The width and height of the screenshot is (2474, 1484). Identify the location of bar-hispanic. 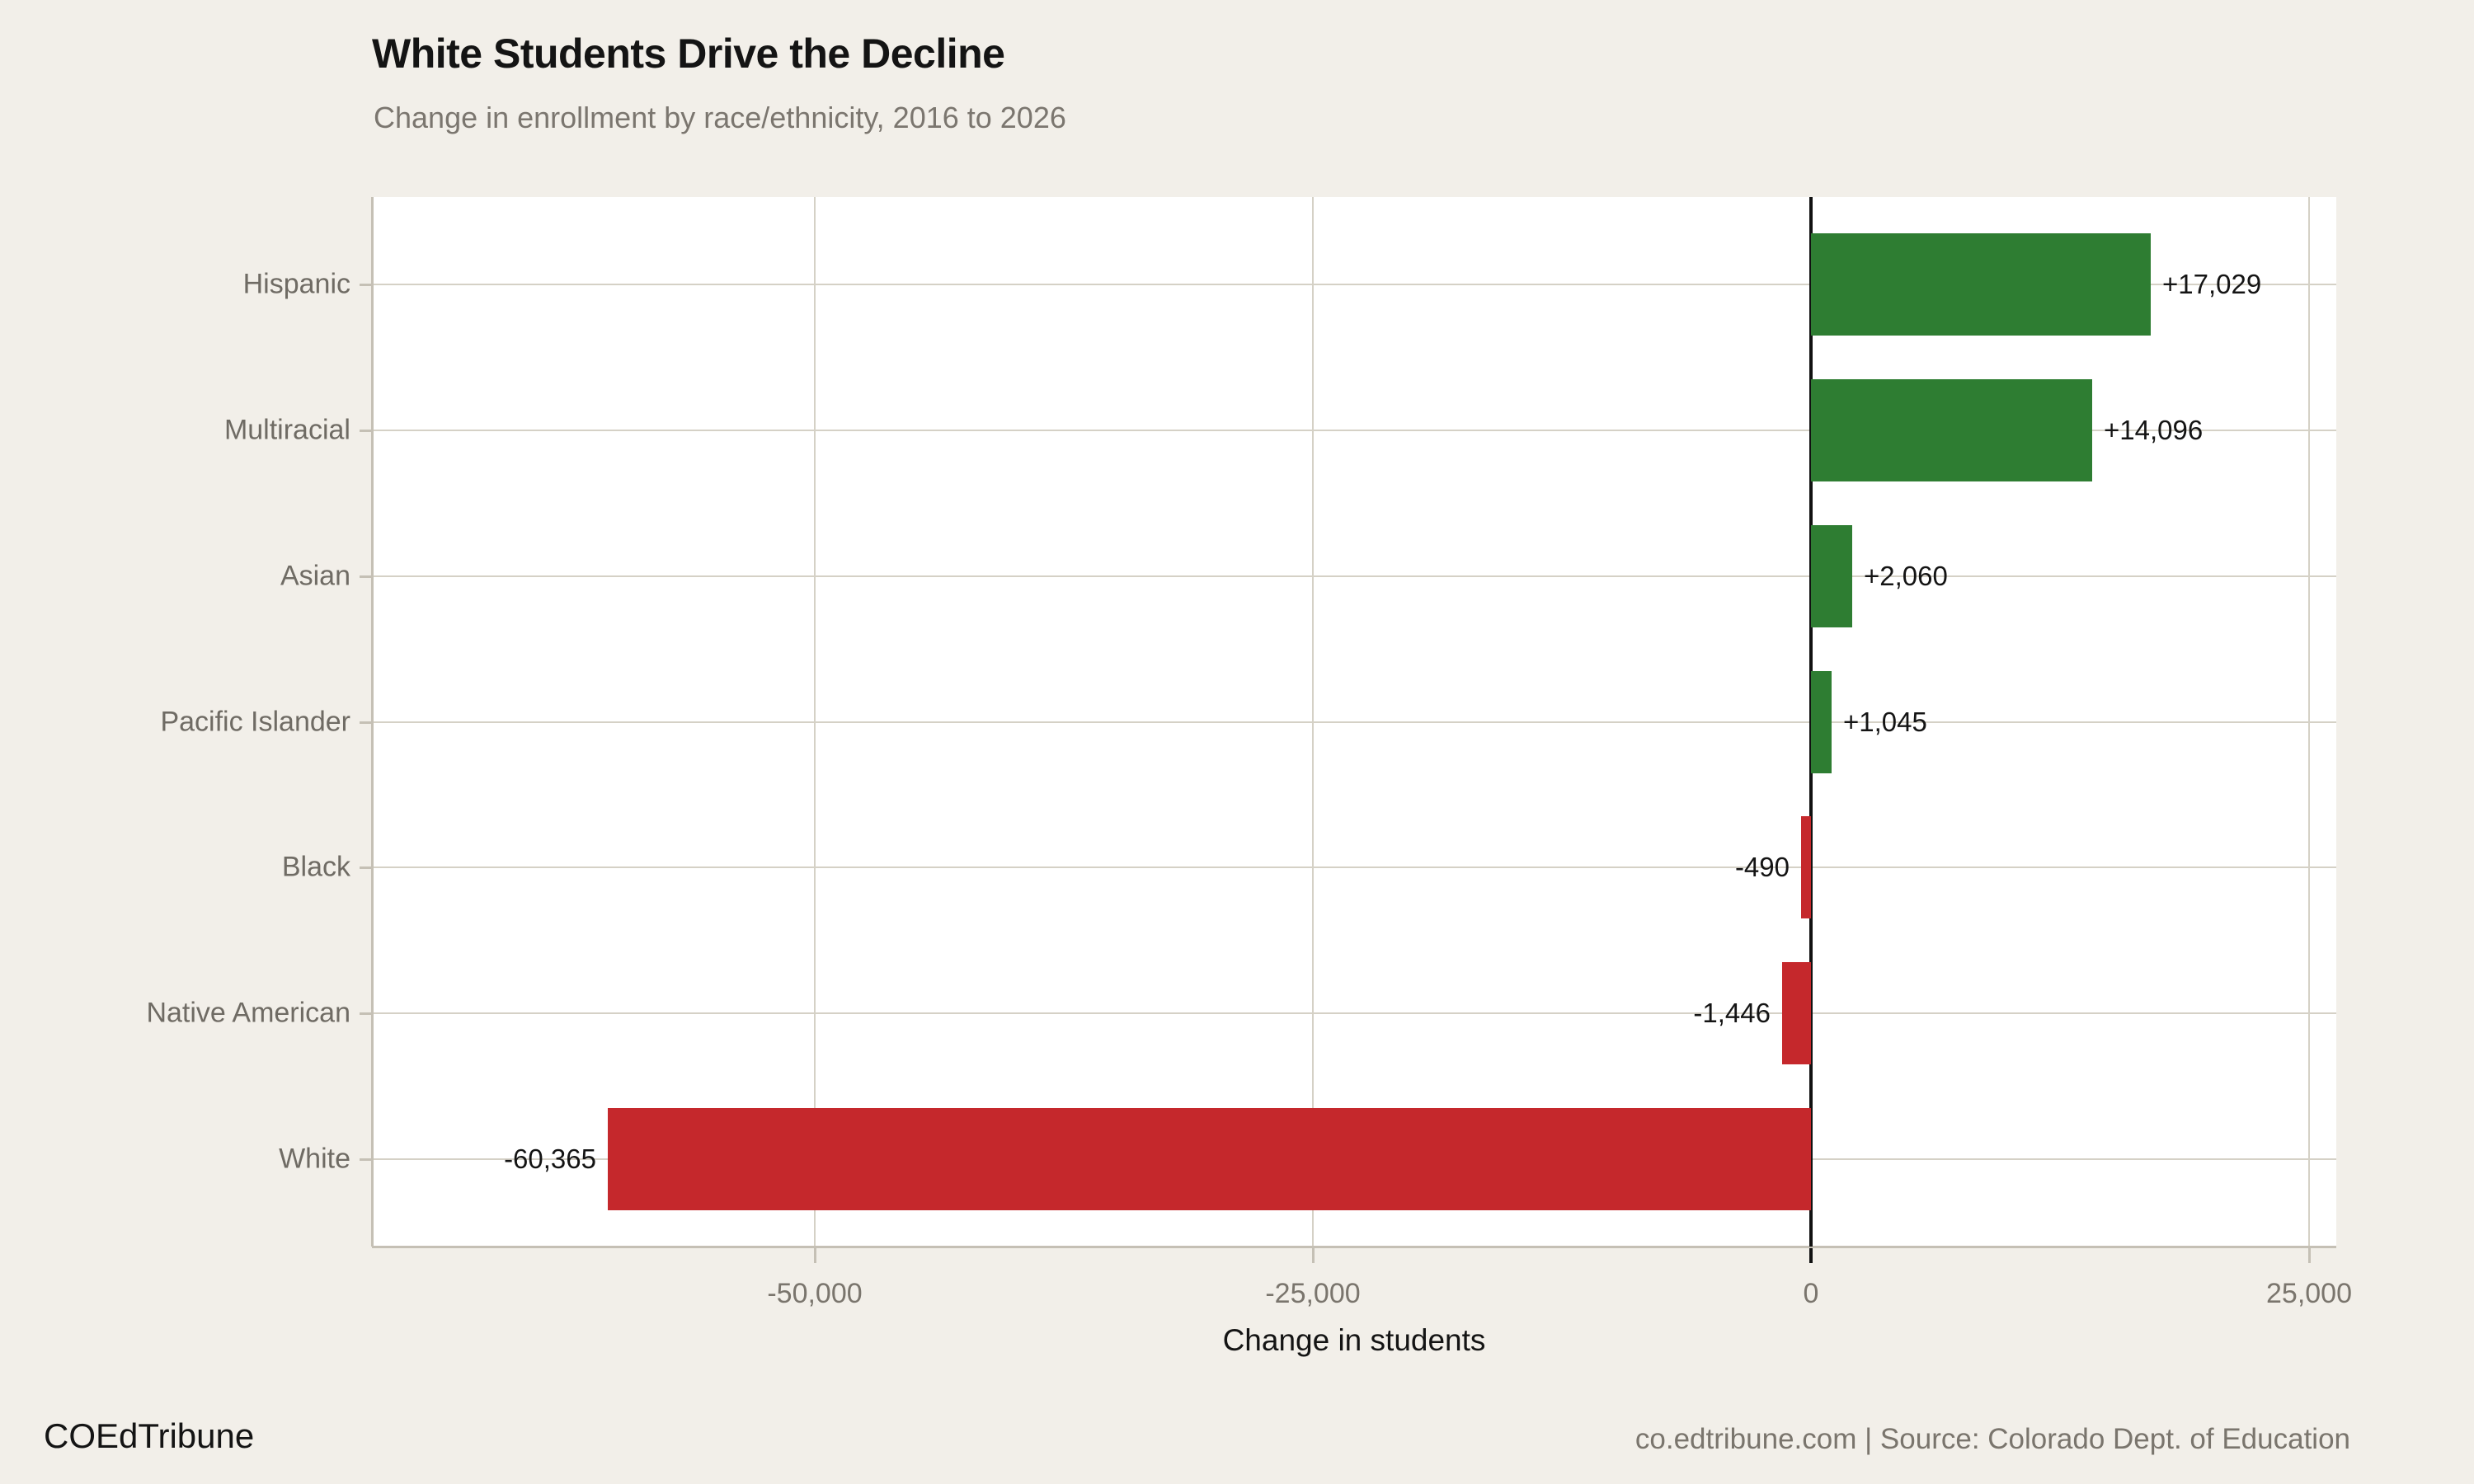
(1981, 284).